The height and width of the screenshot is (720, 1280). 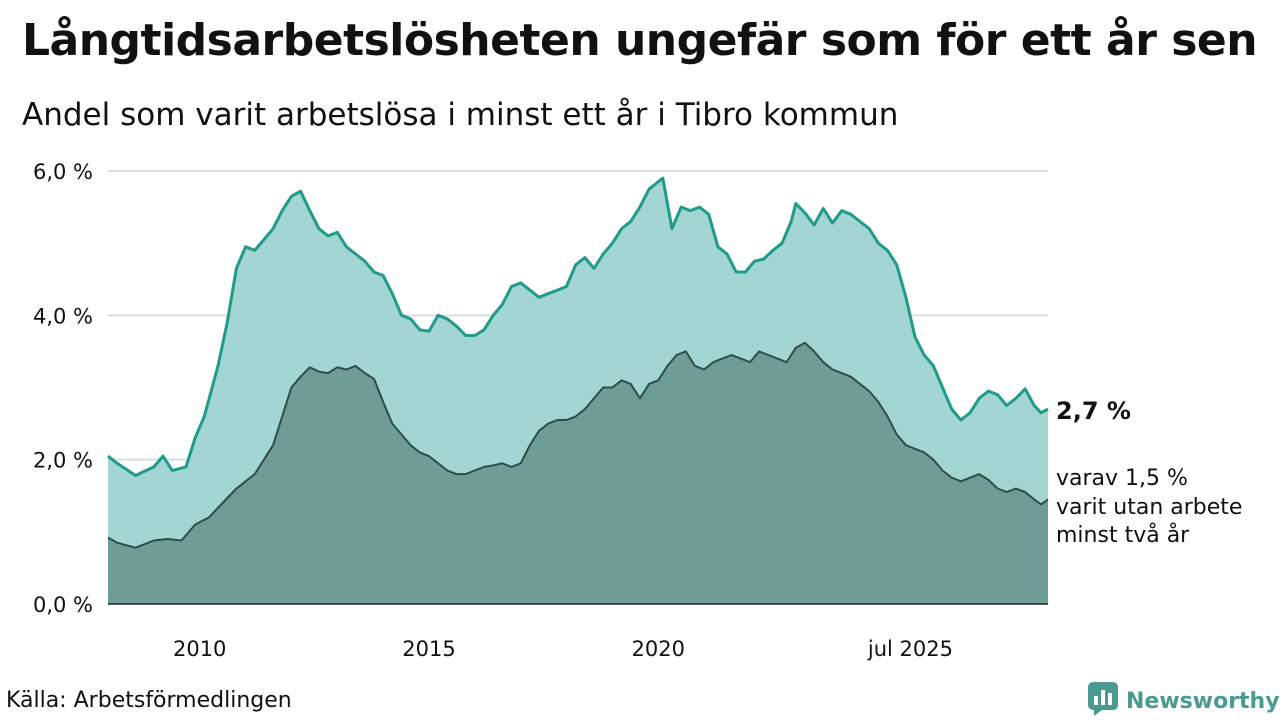 What do you see at coordinates (428, 649) in the screenshot?
I see `x-tick-label: 2015` at bounding box center [428, 649].